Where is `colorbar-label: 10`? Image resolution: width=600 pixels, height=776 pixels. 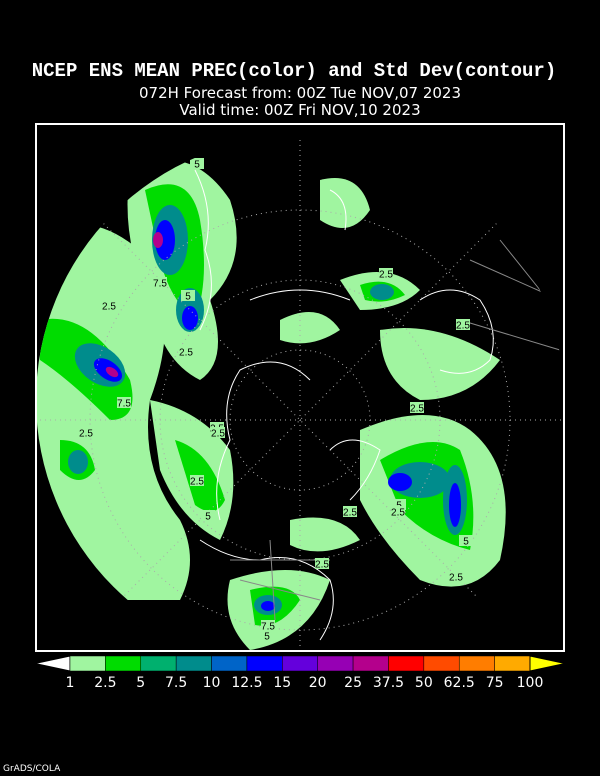
colorbar-label: 10 is located at coordinates (212, 683).